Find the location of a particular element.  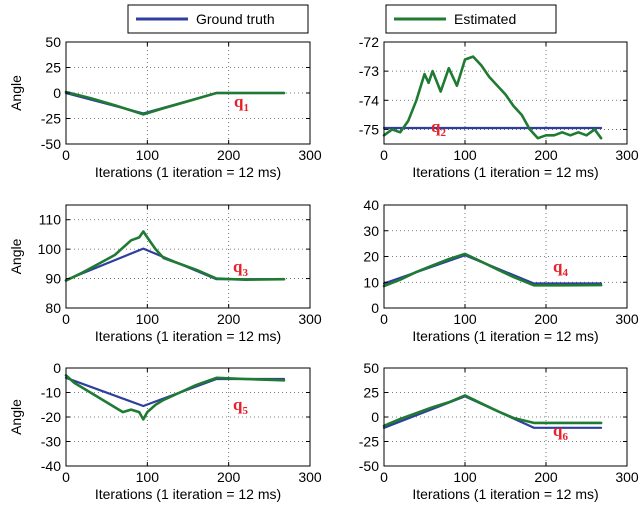

y-tick-label: -72 is located at coordinates (369, 42).